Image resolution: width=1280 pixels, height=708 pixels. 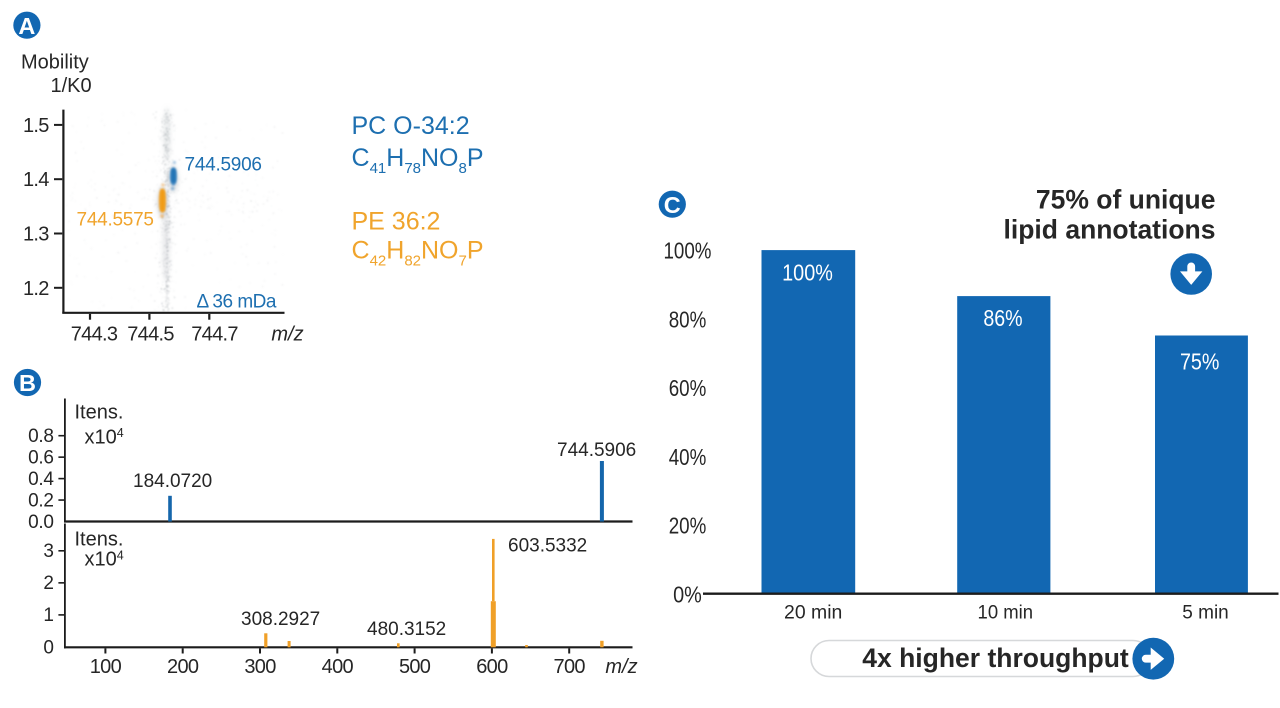 I want to click on svg-text: PE 36:2, so click(x=396, y=222).